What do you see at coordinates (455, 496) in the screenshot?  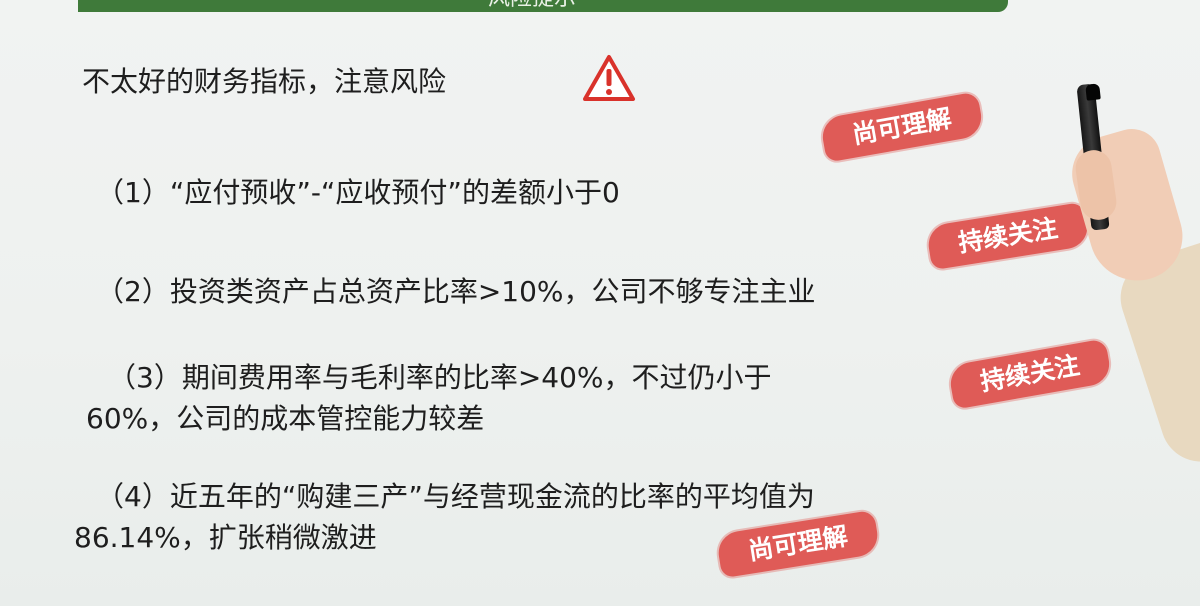 I see `list-item: （4）近五年的“购建三产”与经营现金流的比率的平均值为` at bounding box center [455, 496].